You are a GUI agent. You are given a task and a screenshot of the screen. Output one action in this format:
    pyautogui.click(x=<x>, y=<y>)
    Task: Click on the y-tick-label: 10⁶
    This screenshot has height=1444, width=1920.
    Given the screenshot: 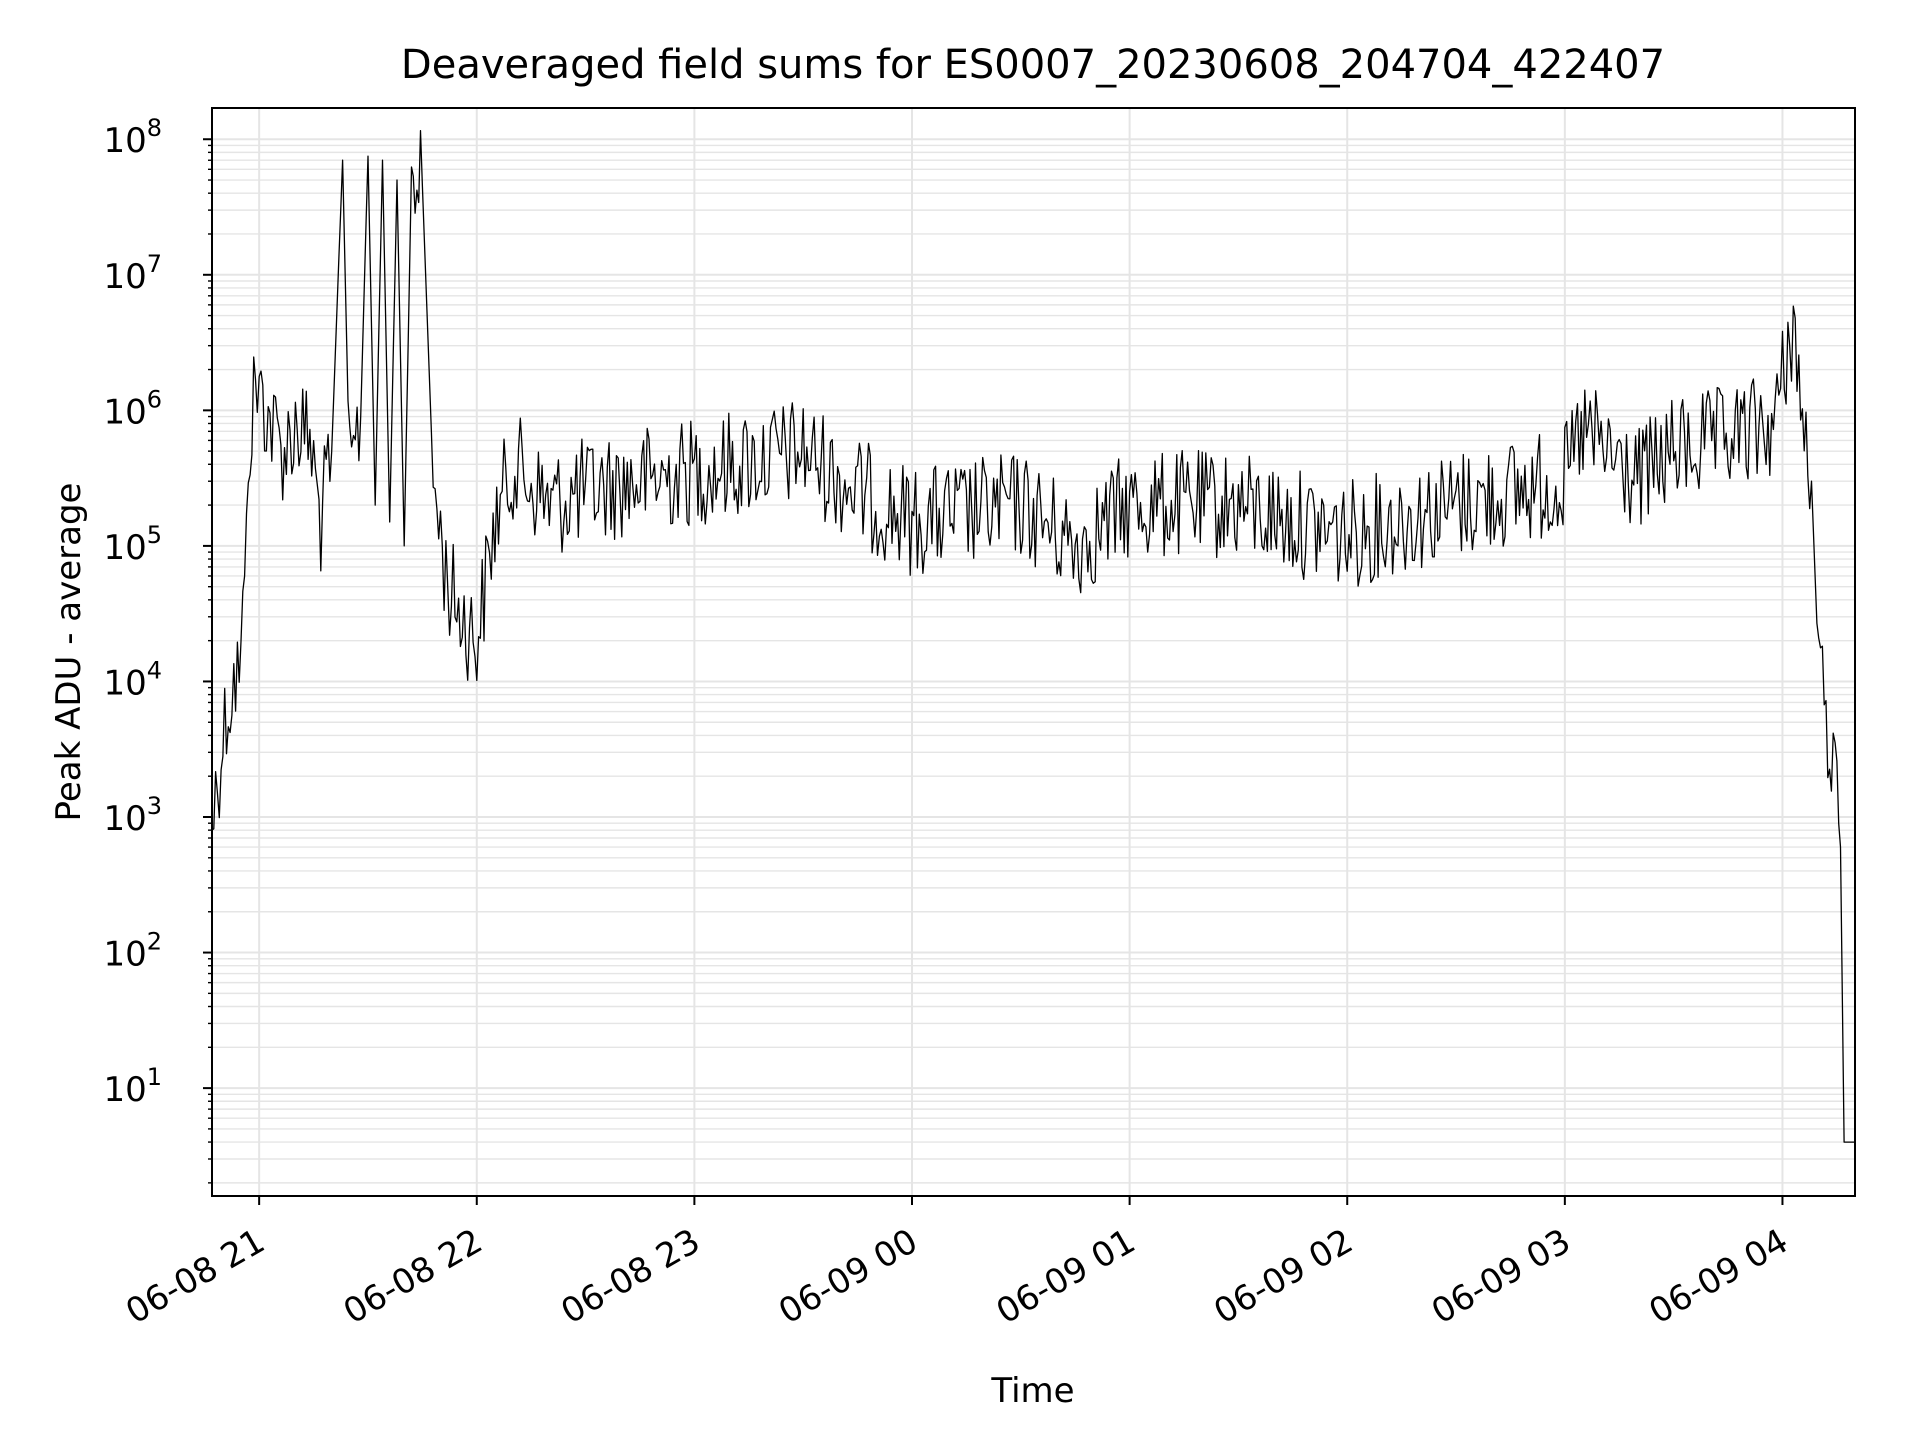 What is the action you would take?
    pyautogui.click(x=132, y=408)
    